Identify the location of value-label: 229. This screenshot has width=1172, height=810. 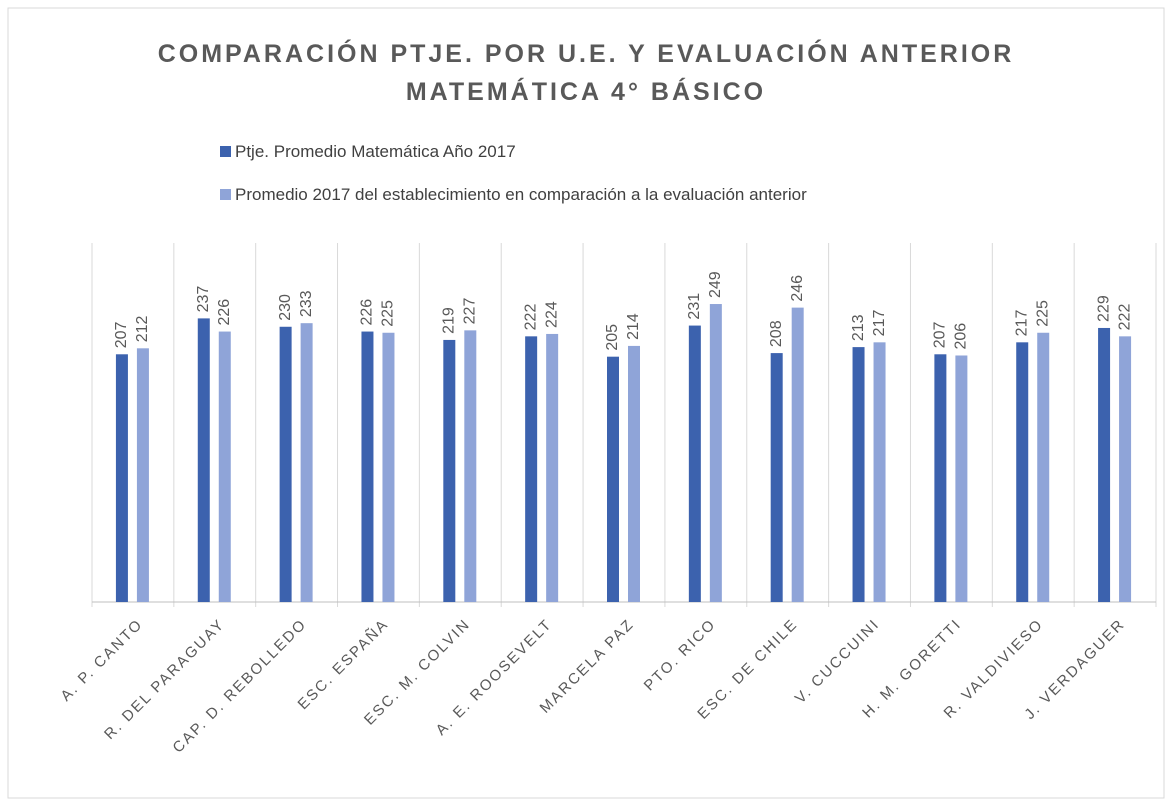
(1103, 308).